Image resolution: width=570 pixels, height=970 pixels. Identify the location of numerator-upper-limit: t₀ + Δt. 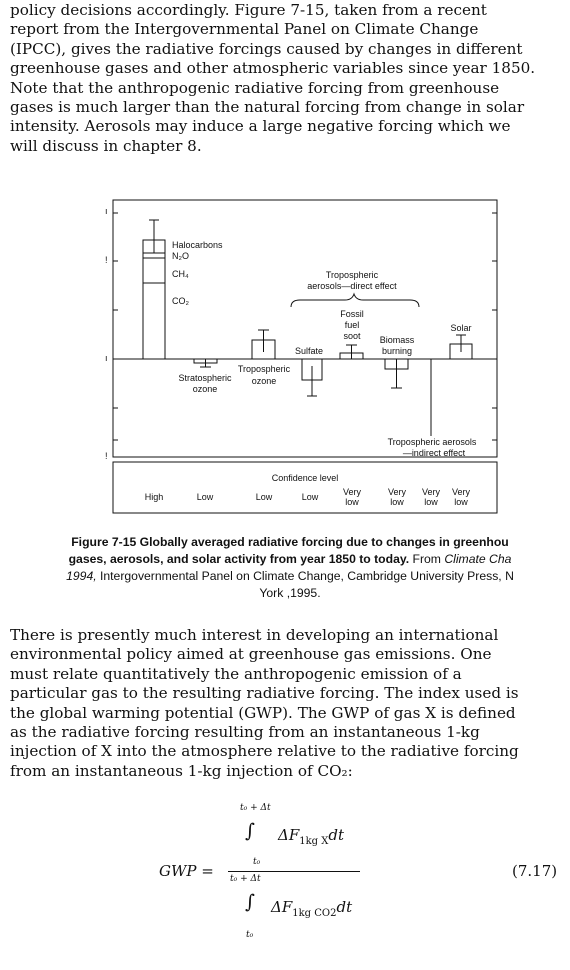
(255, 808).